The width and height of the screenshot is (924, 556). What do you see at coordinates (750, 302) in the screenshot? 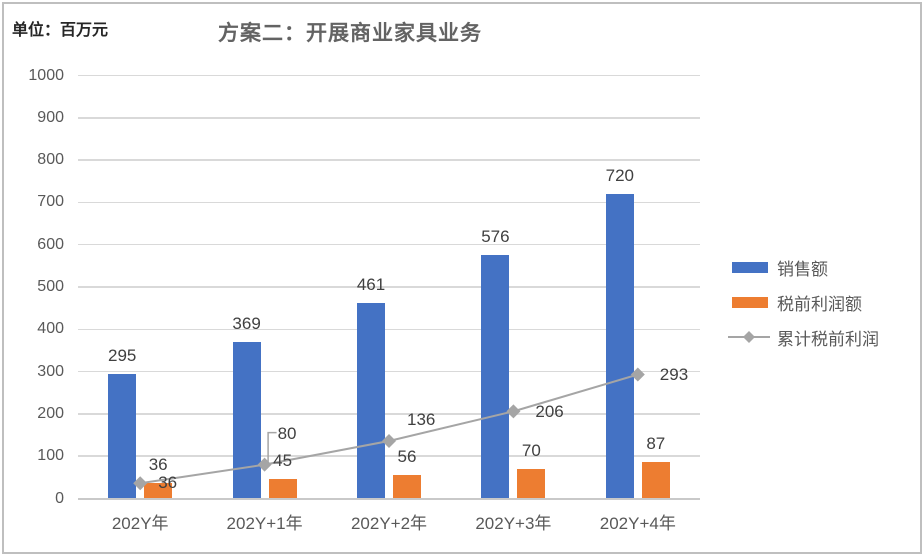
I see `legend-swatch-profit` at bounding box center [750, 302].